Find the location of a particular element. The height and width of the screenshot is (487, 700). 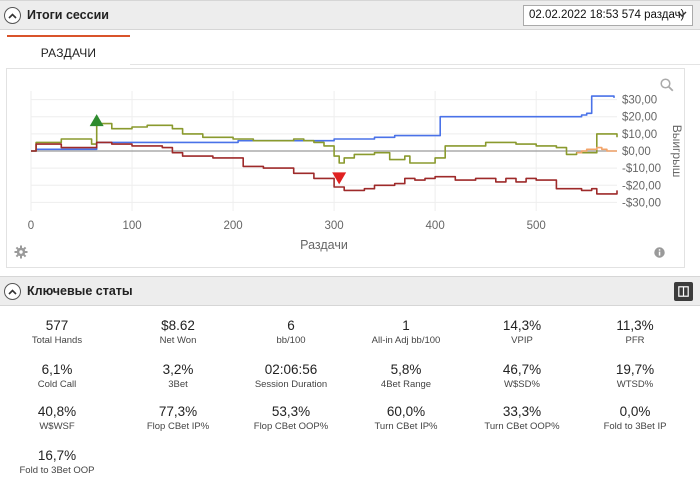

y-tick-label: -$30,00 is located at coordinates (641, 203).